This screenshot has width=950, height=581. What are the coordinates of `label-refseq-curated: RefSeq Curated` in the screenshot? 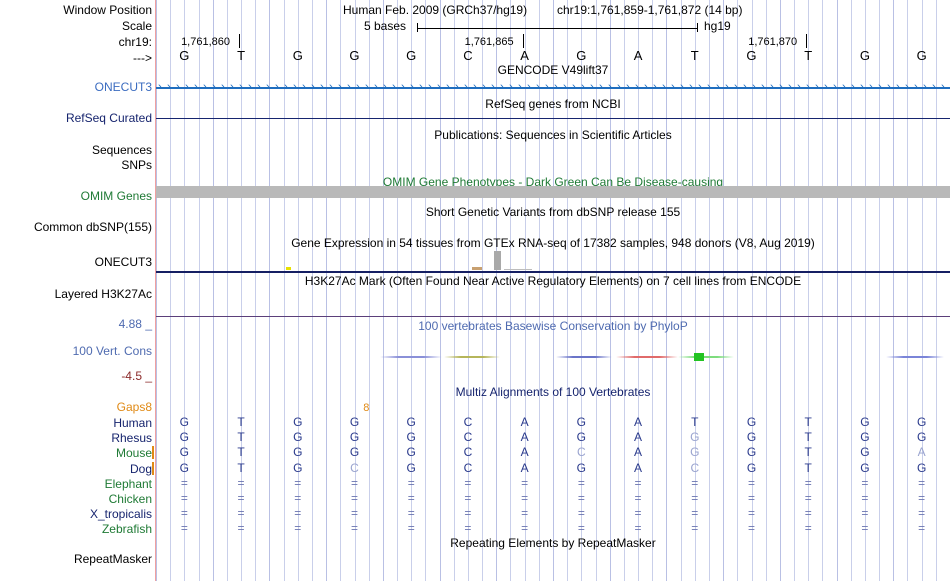 It's located at (108, 118).